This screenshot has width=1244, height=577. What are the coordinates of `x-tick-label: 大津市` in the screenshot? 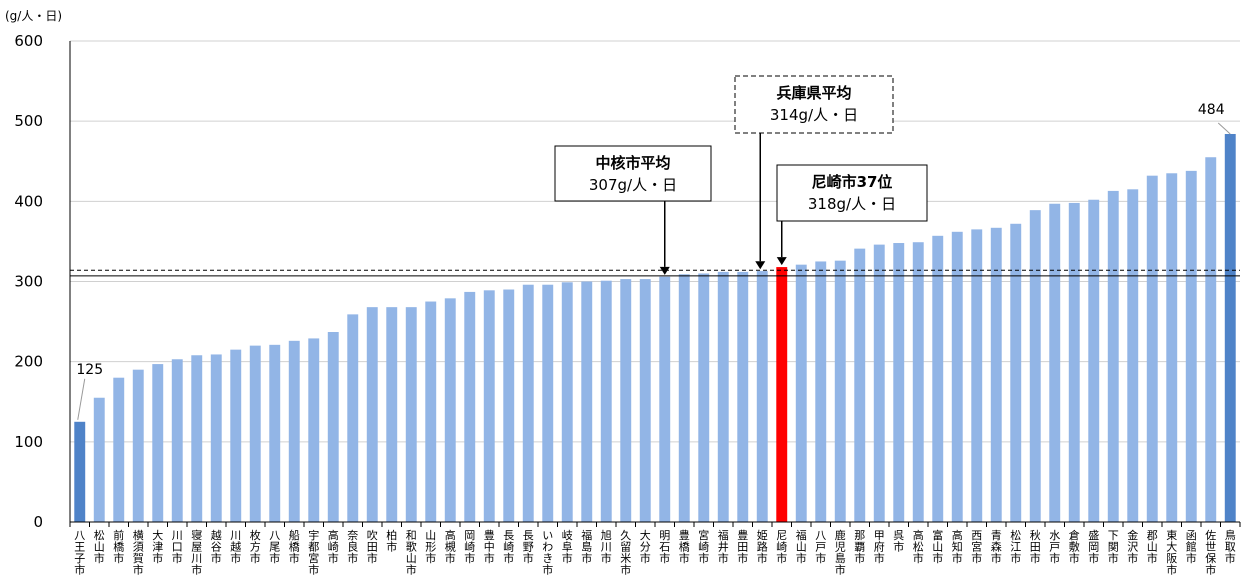 It's located at (157, 546).